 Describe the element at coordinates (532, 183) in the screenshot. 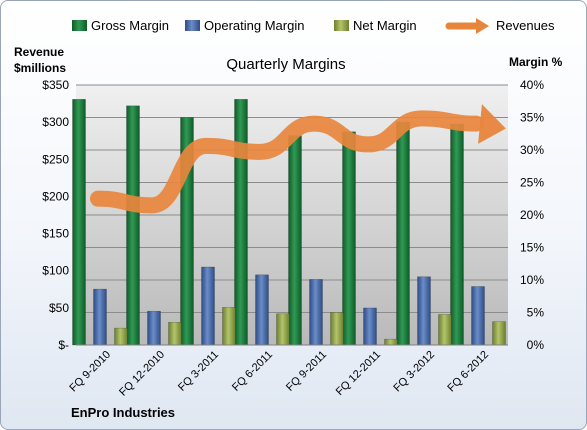

I see `right-tick-label: 25%` at that location.